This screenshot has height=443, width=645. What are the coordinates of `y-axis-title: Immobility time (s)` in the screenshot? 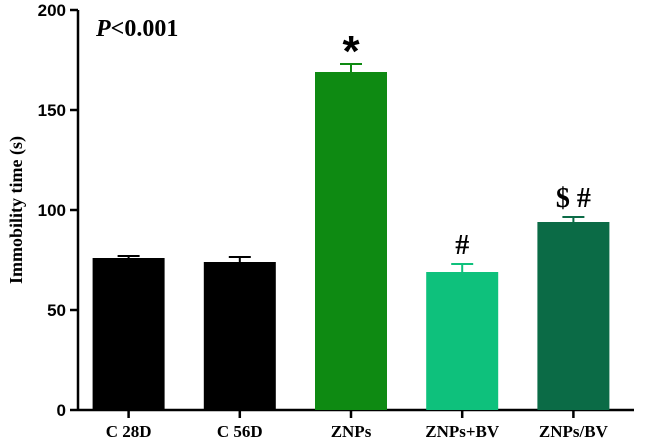 It's located at (16, 210).